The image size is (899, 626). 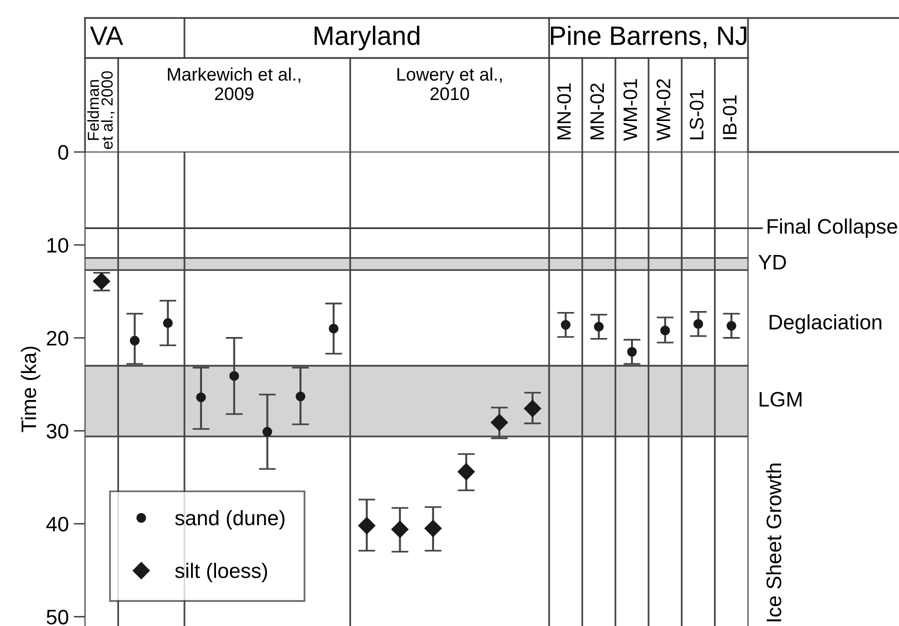 I want to click on legend-label: sand (dune), so click(x=229, y=520).